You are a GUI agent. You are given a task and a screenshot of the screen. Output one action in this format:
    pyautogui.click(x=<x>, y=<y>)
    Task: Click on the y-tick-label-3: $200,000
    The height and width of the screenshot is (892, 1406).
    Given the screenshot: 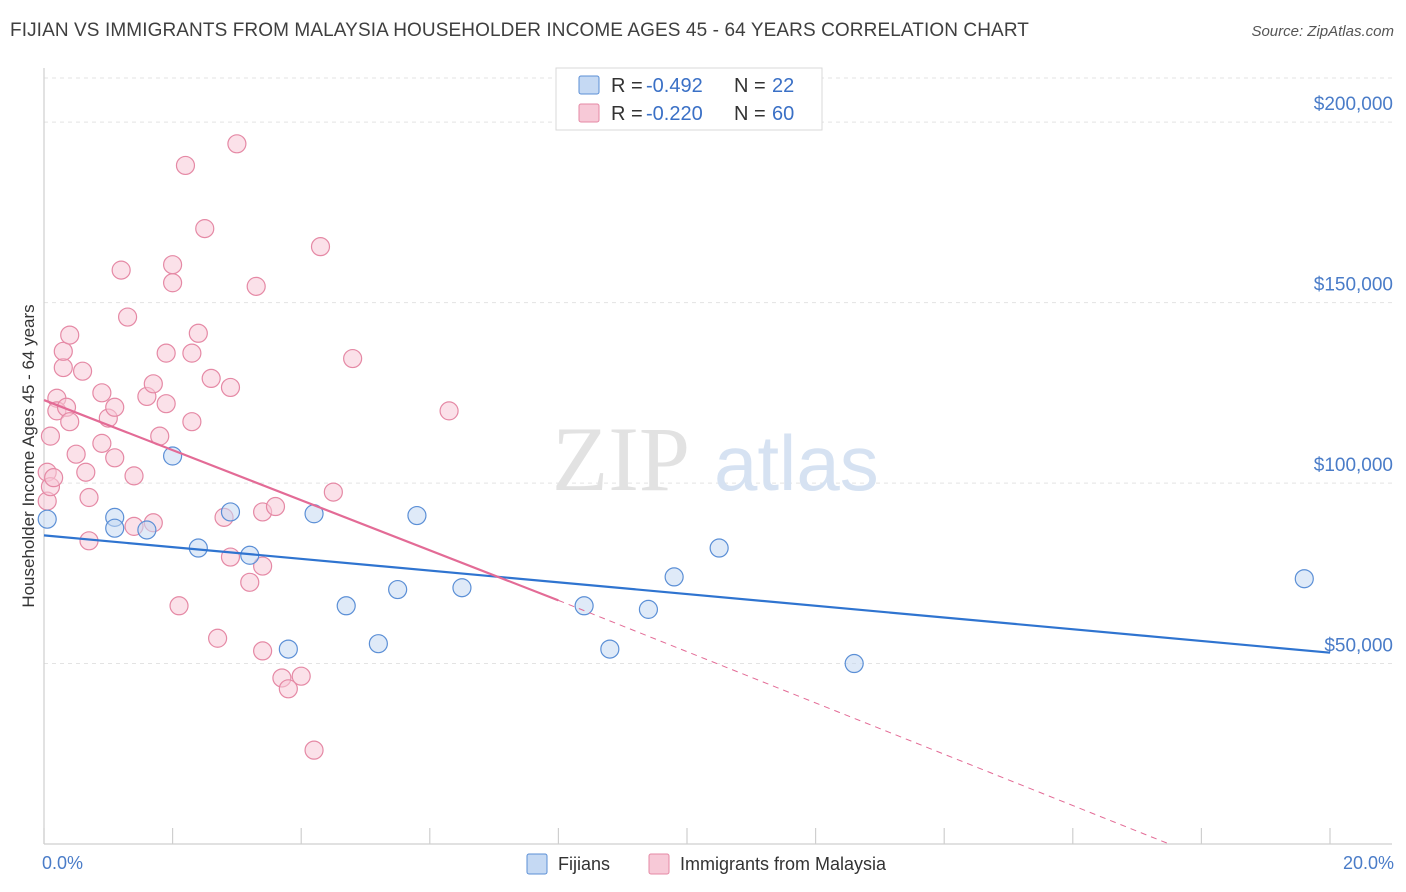 What is the action you would take?
    pyautogui.click(x=1353, y=104)
    